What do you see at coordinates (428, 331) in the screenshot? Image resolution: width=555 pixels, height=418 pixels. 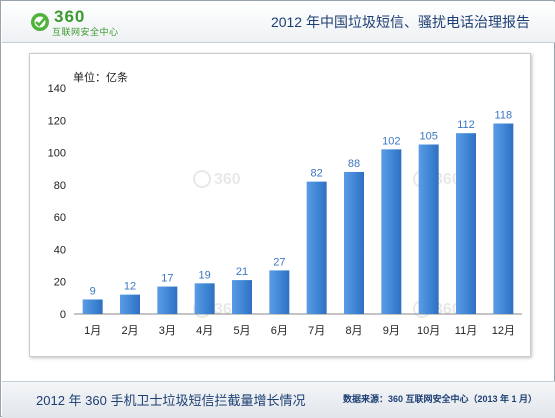 I see `category-label: 10月` at bounding box center [428, 331].